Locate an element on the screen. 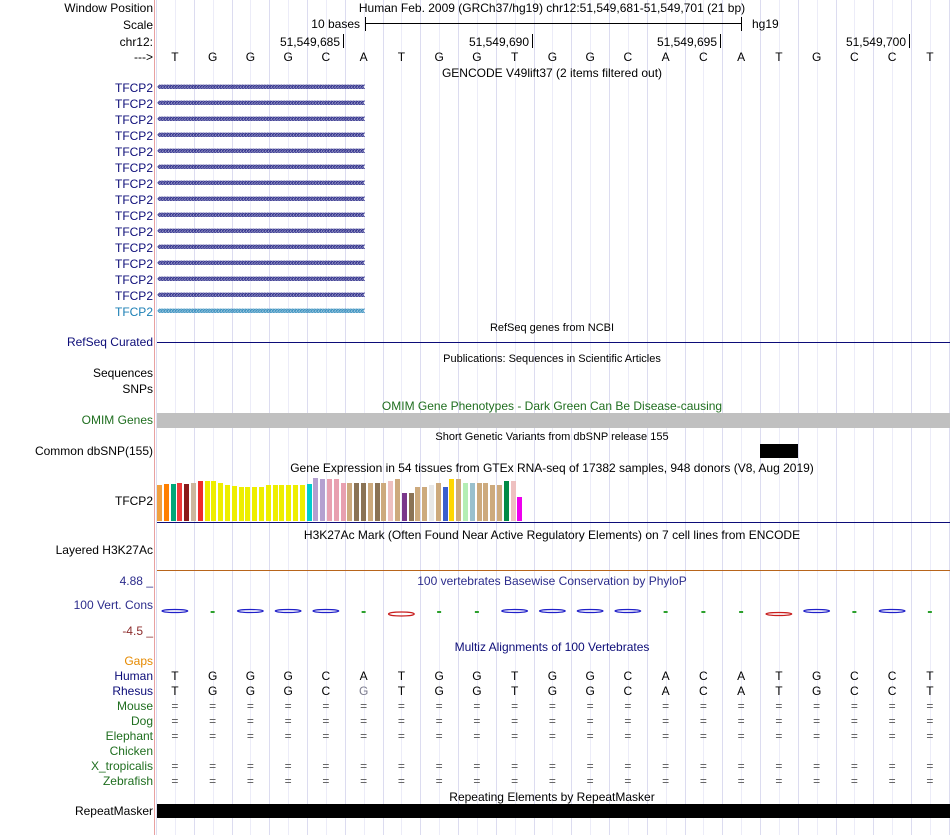 This screenshot has height=835, width=950. repeatmasker-label: RepeatMasker is located at coordinates (113, 811).